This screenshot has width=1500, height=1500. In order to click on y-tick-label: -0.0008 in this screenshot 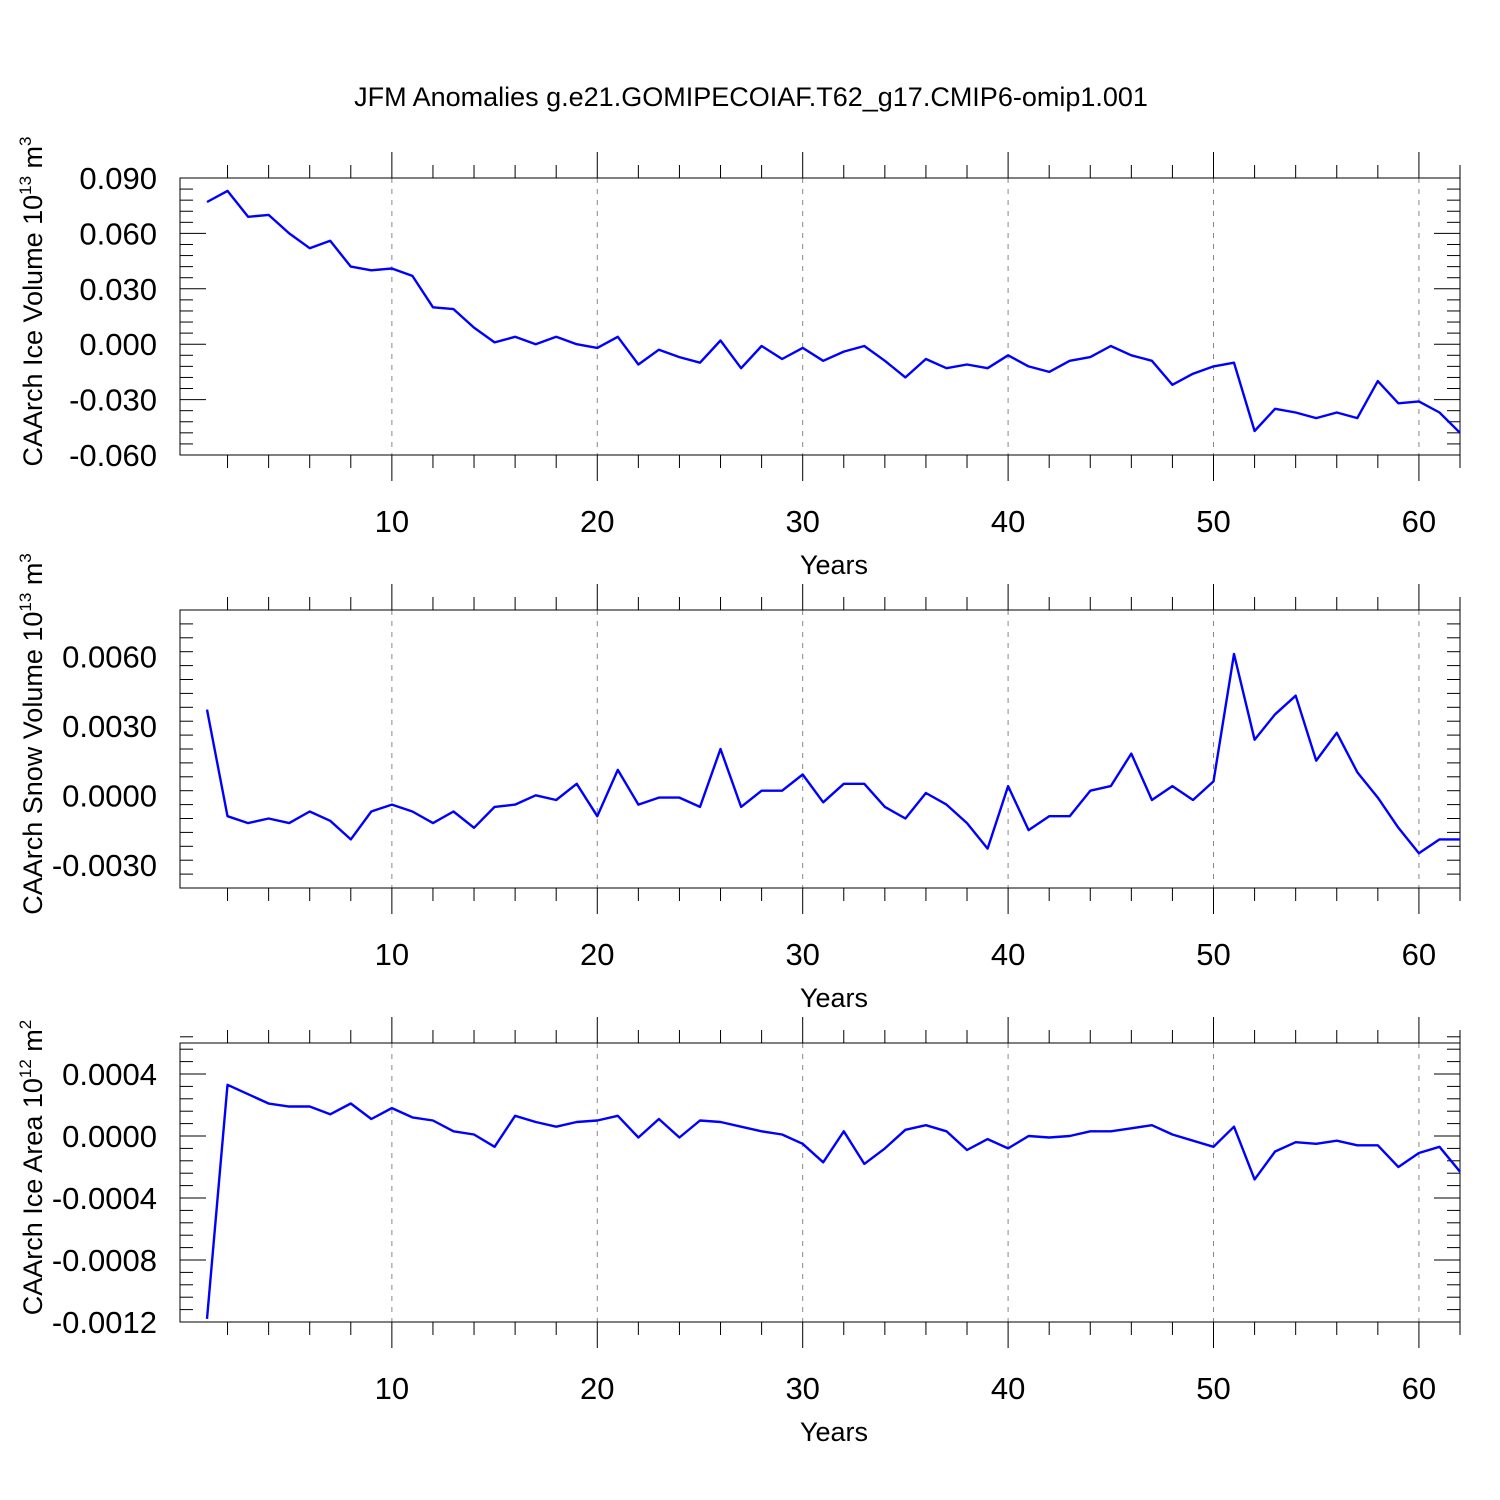, I will do `click(104, 1260)`.